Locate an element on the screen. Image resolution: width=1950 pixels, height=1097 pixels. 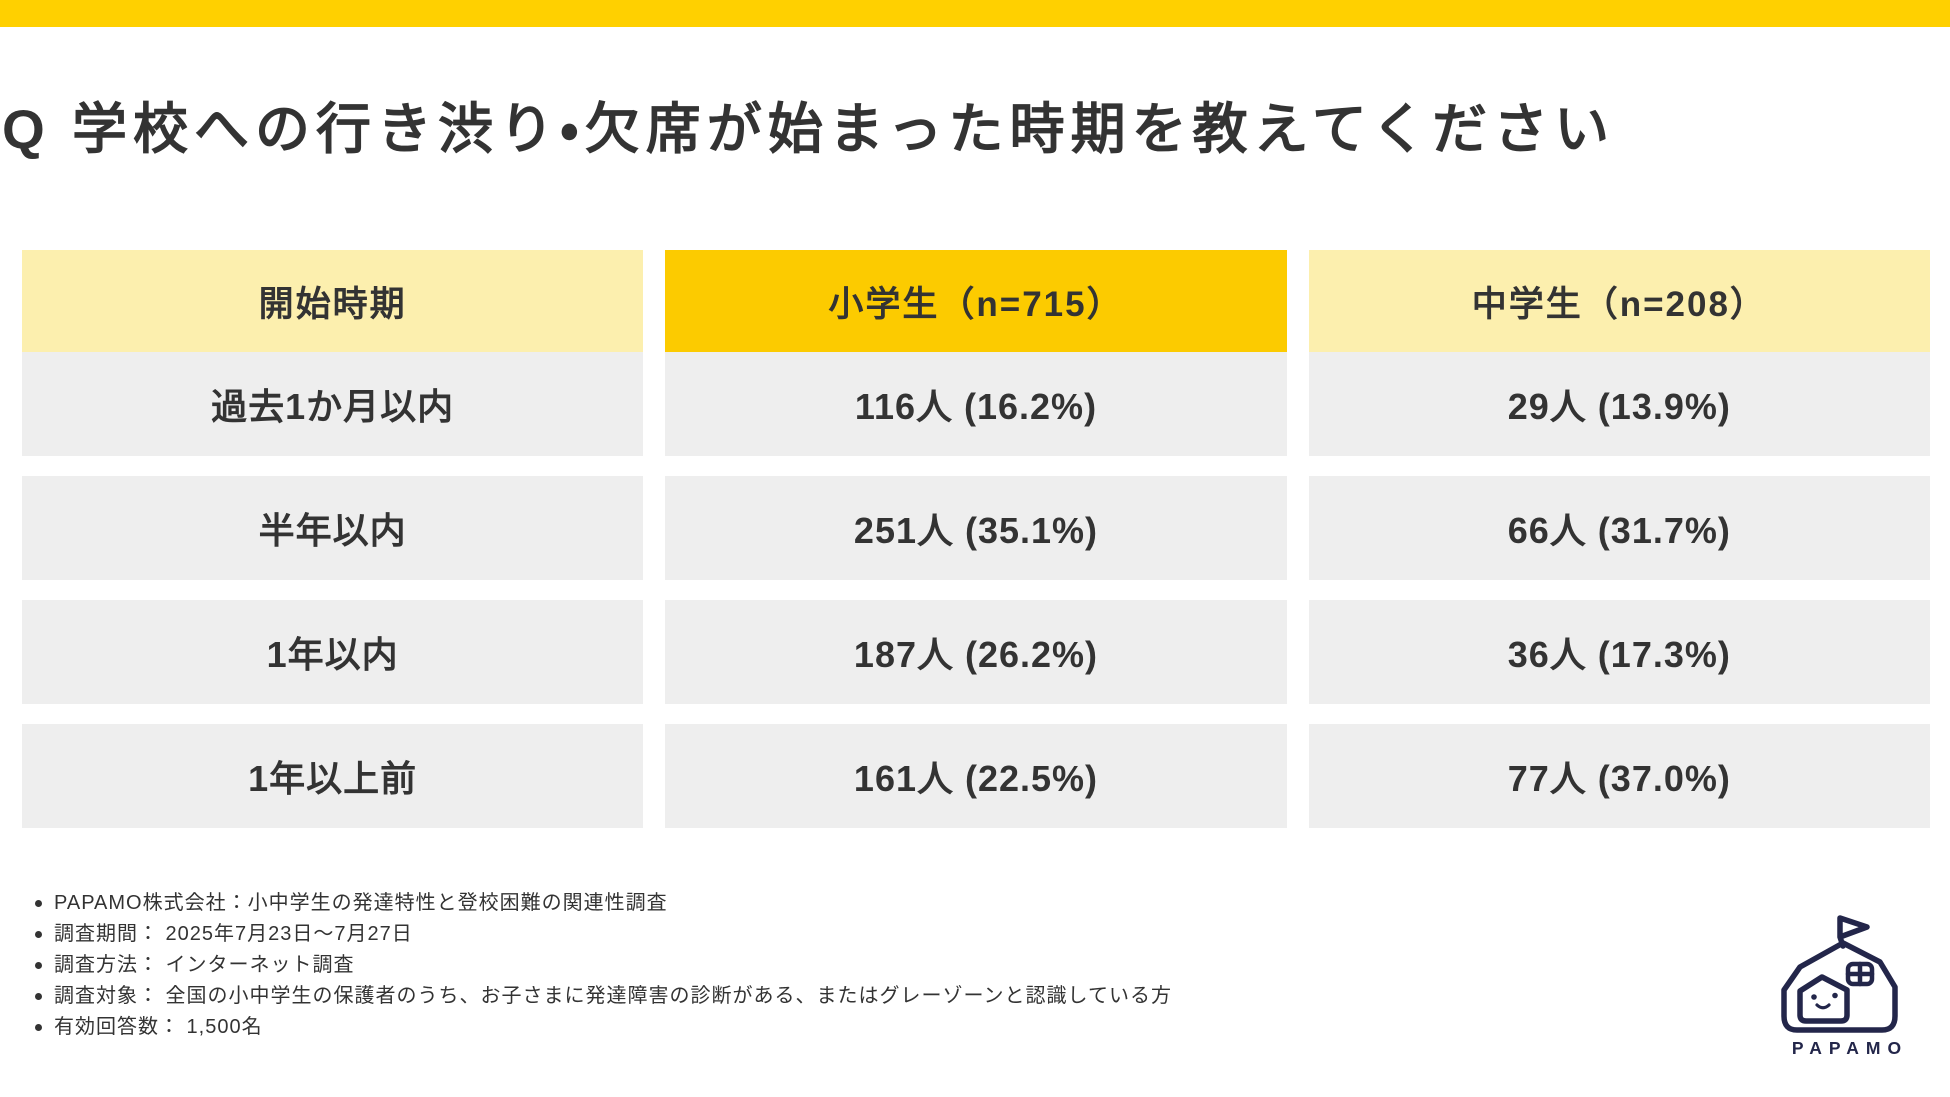
column-header-elementary: 小学生（n=715） is located at coordinates (976, 301).